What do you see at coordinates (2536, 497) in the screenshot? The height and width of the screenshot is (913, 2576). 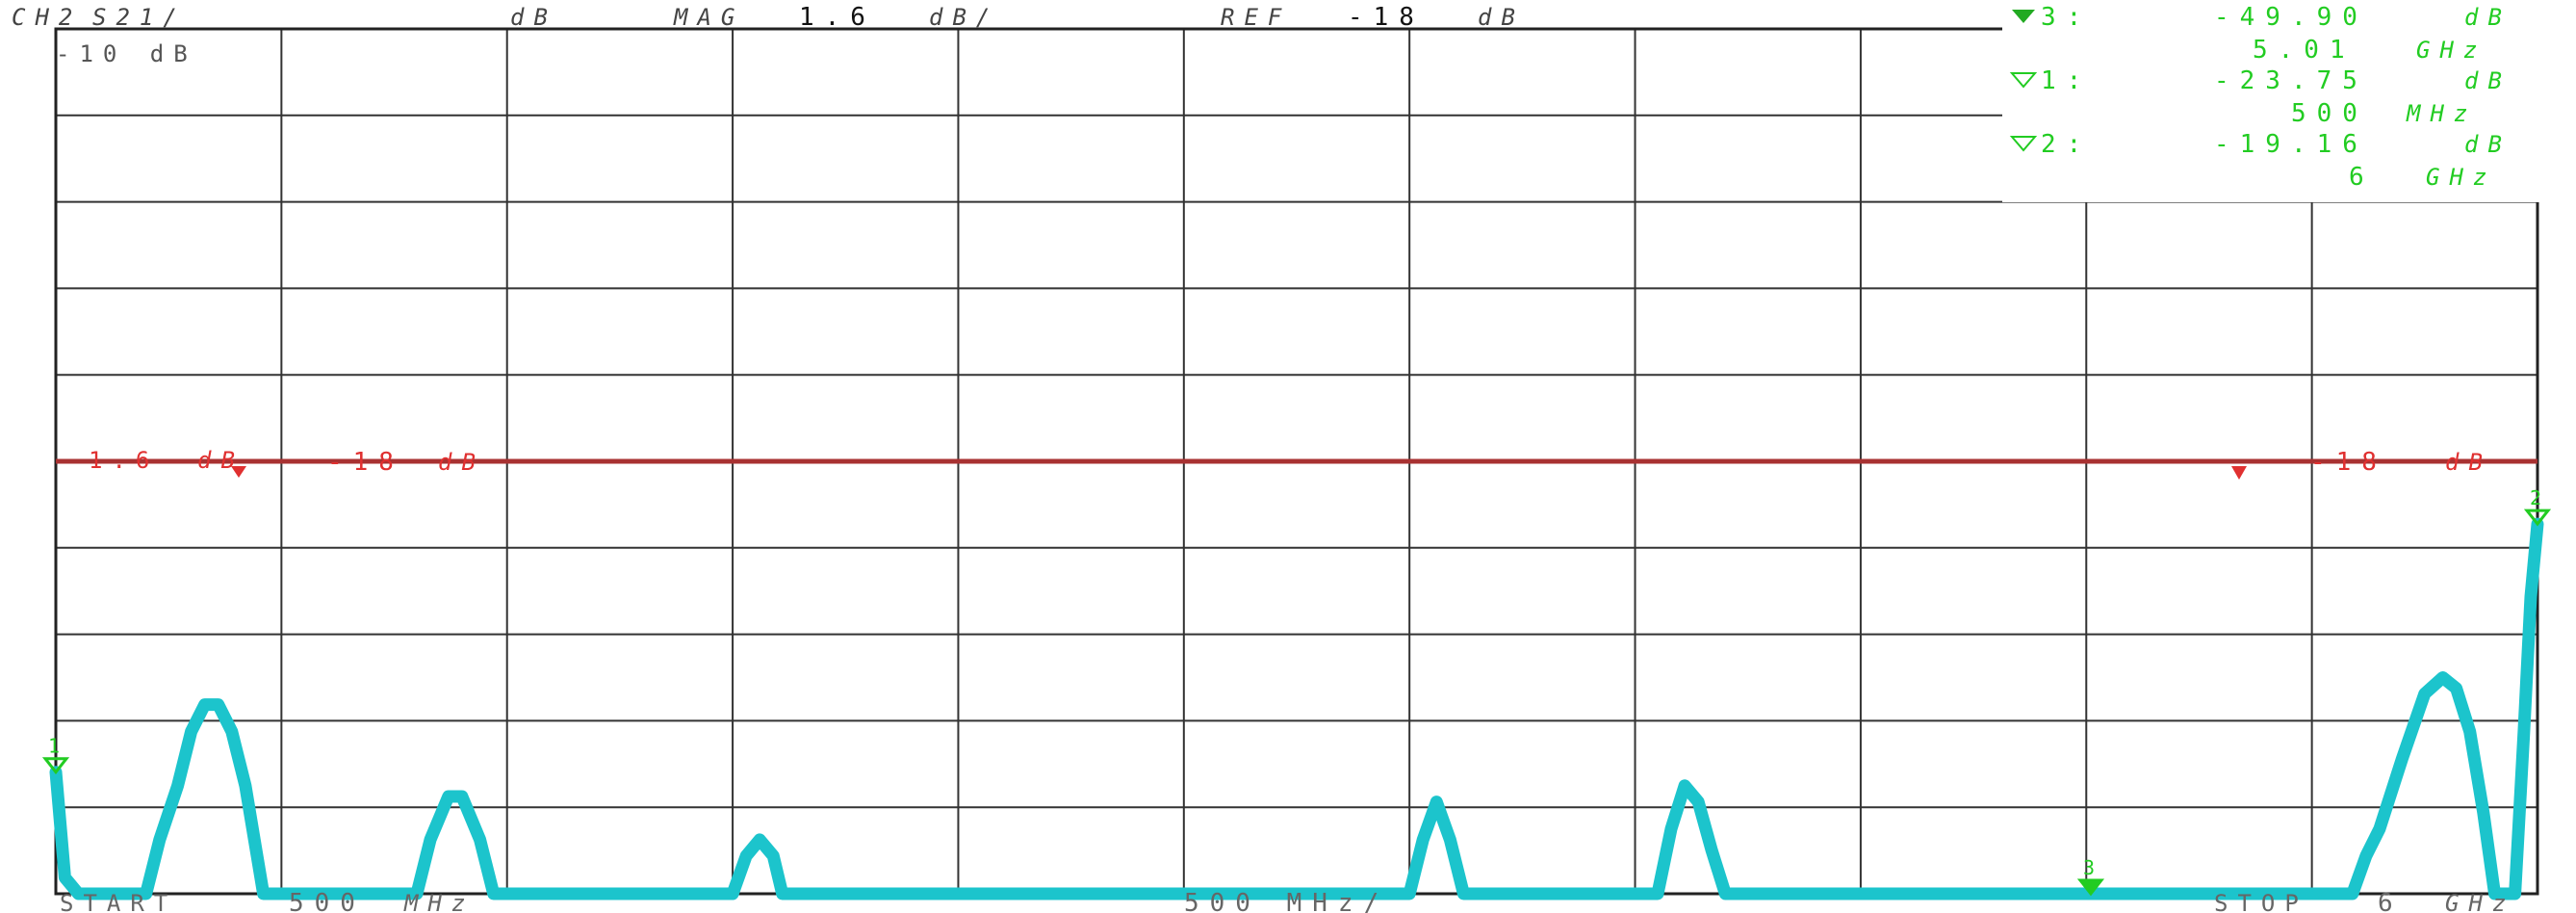 I see `marker-2-tag: 2` at bounding box center [2536, 497].